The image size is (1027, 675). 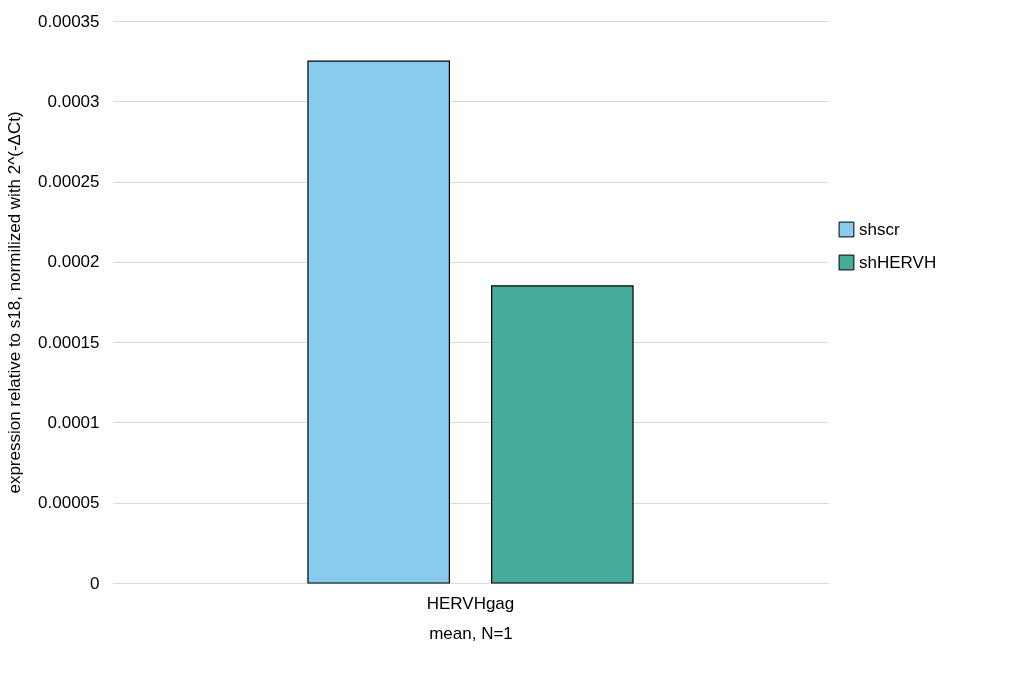 I want to click on y-tick-label: 0.00025, so click(x=69, y=182).